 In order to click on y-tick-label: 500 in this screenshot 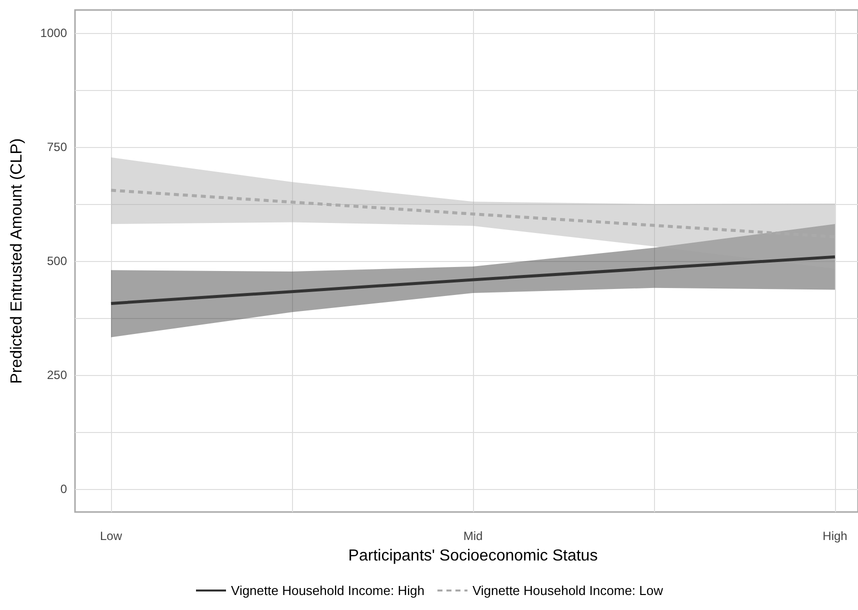, I will do `click(57, 261)`.